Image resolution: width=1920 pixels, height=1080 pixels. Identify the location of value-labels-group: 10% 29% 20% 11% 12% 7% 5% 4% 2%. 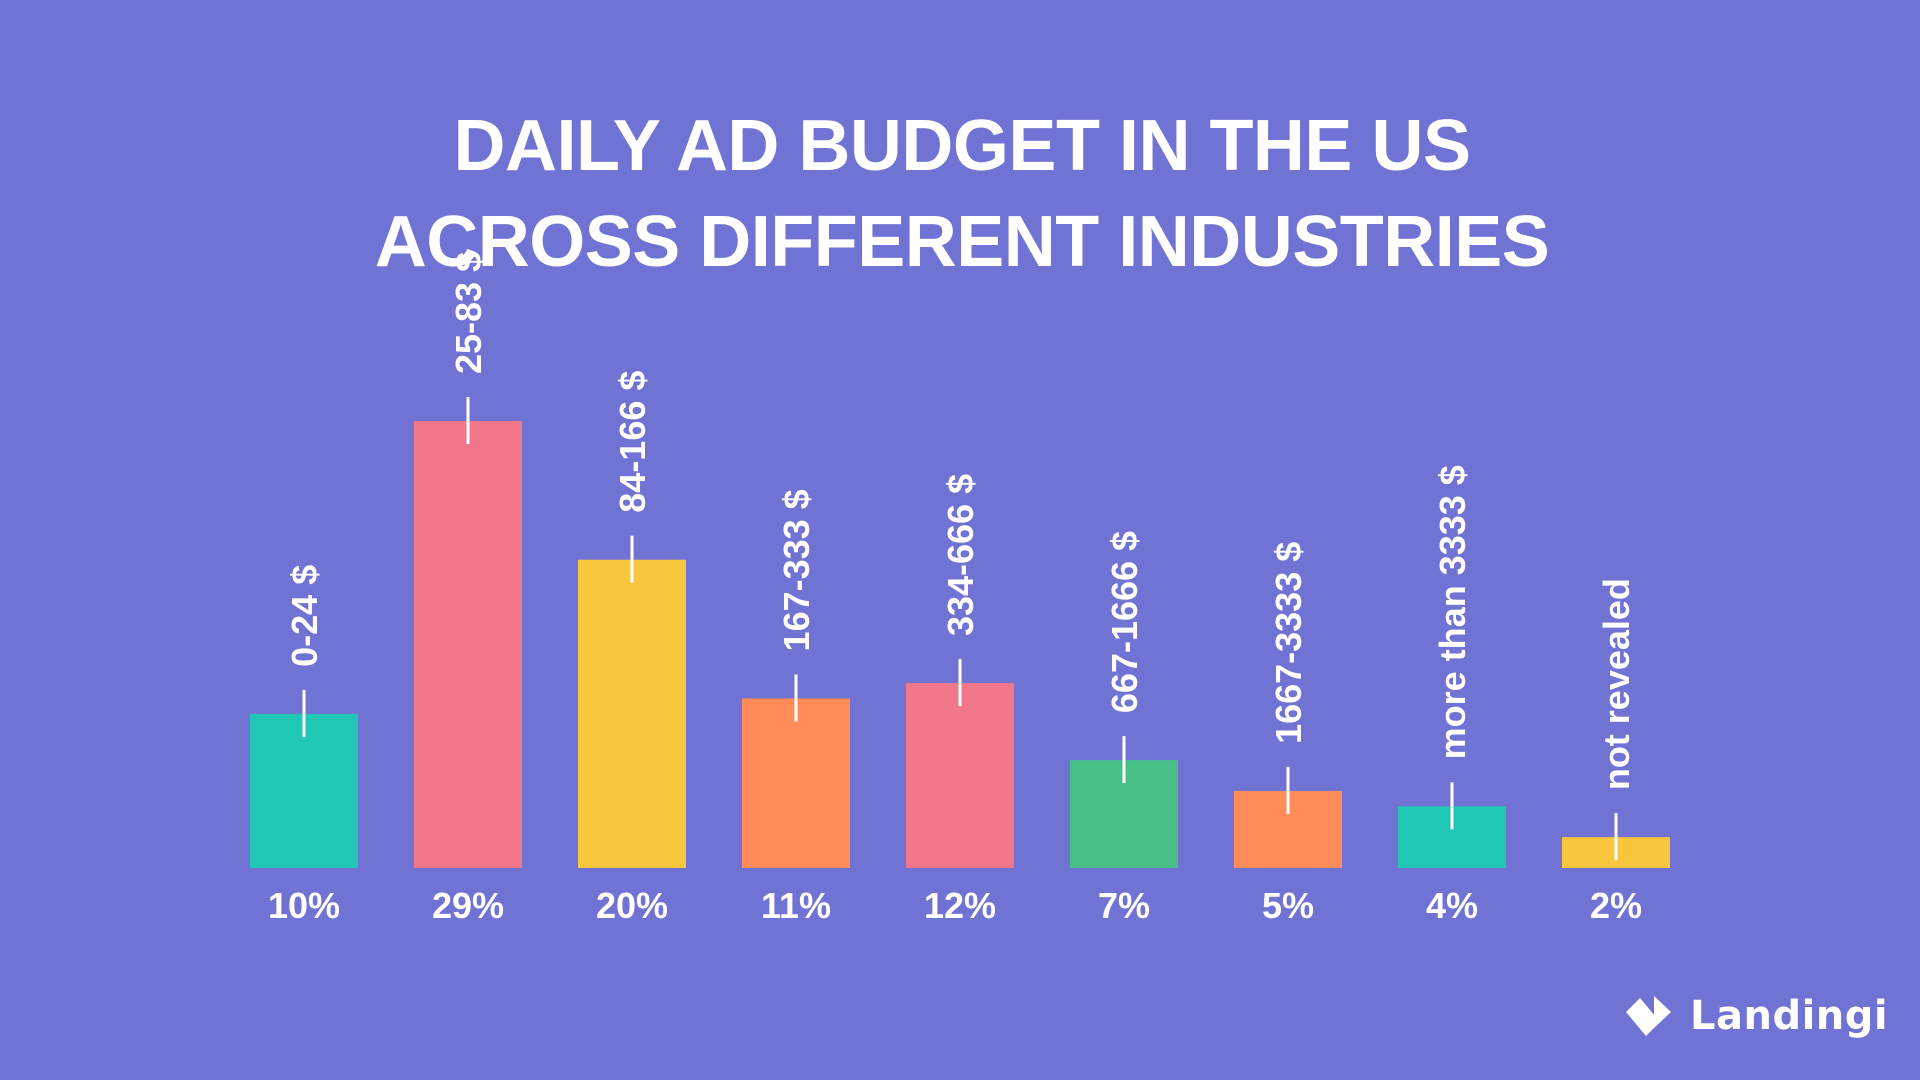
(955, 905).